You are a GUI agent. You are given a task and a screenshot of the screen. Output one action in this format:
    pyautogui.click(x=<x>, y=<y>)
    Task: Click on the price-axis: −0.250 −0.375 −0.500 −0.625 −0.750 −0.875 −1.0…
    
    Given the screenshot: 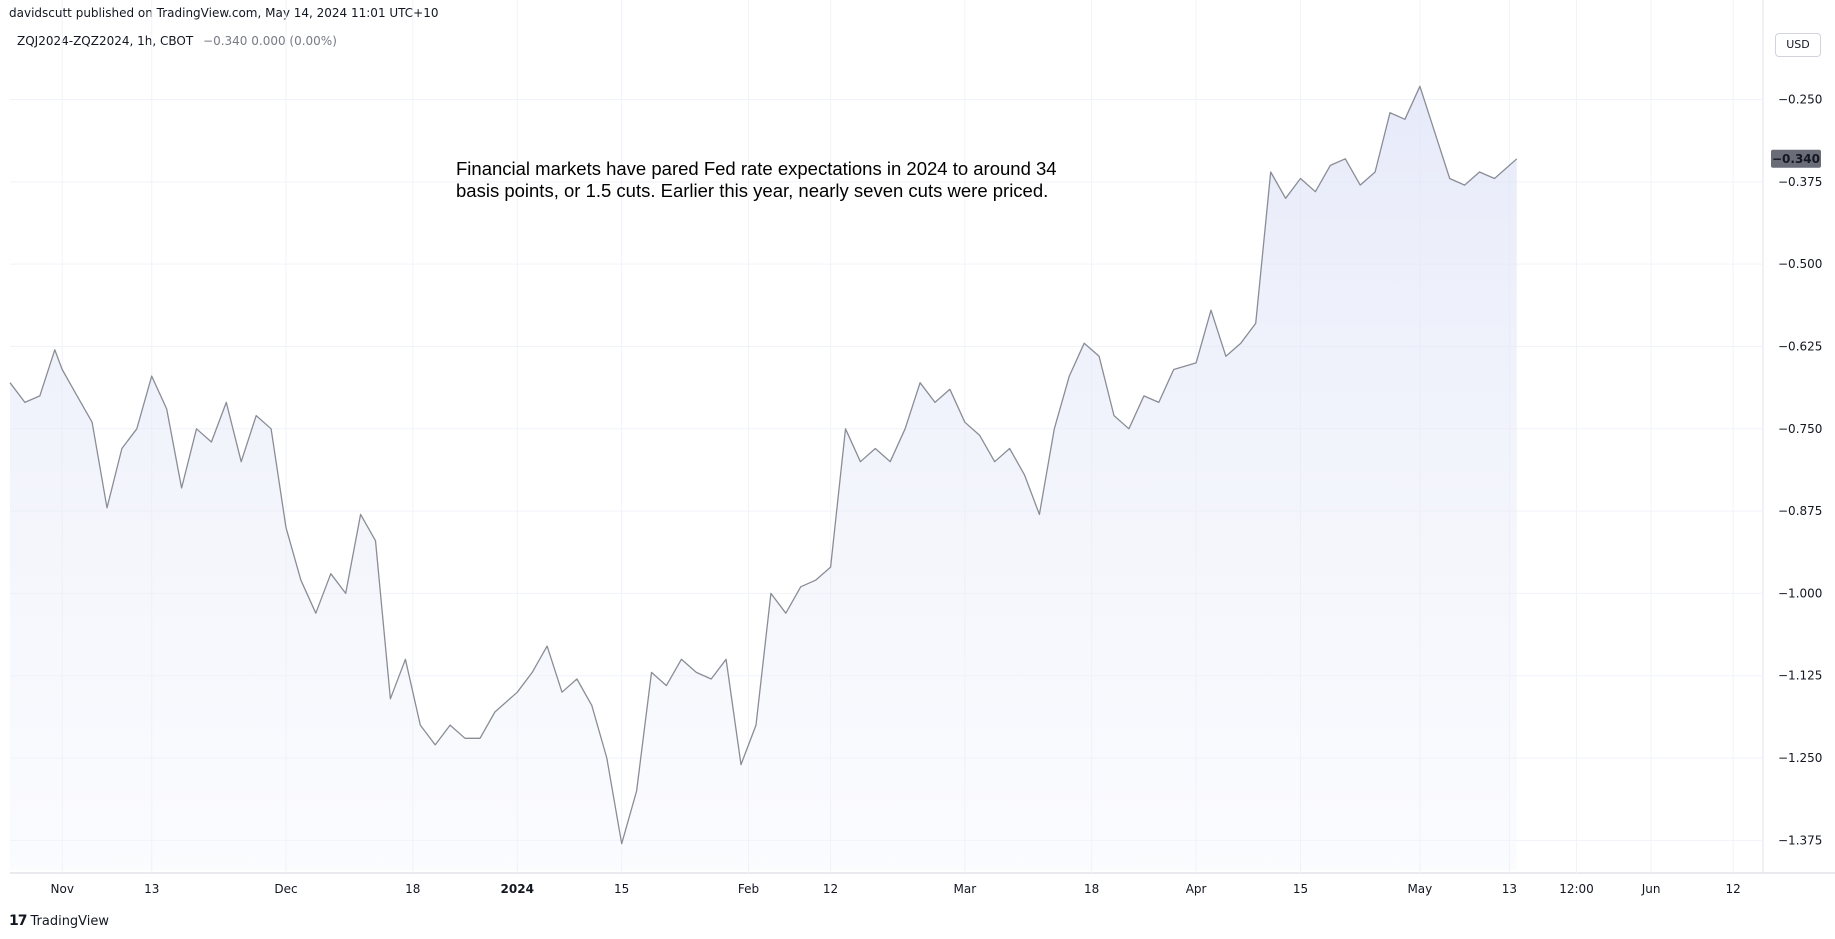 What is the action you would take?
    pyautogui.click(x=1796, y=470)
    